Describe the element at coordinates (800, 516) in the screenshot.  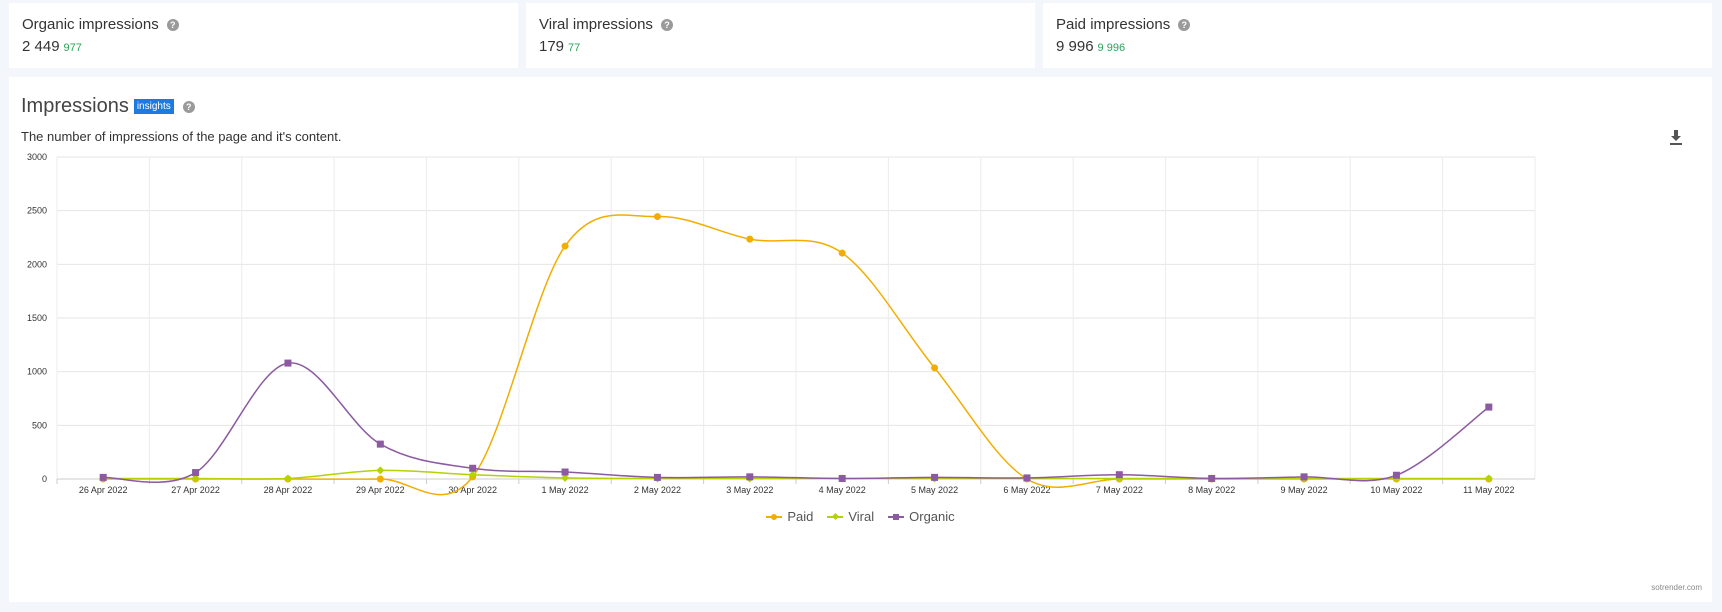
I see `legend-label: Paid` at that location.